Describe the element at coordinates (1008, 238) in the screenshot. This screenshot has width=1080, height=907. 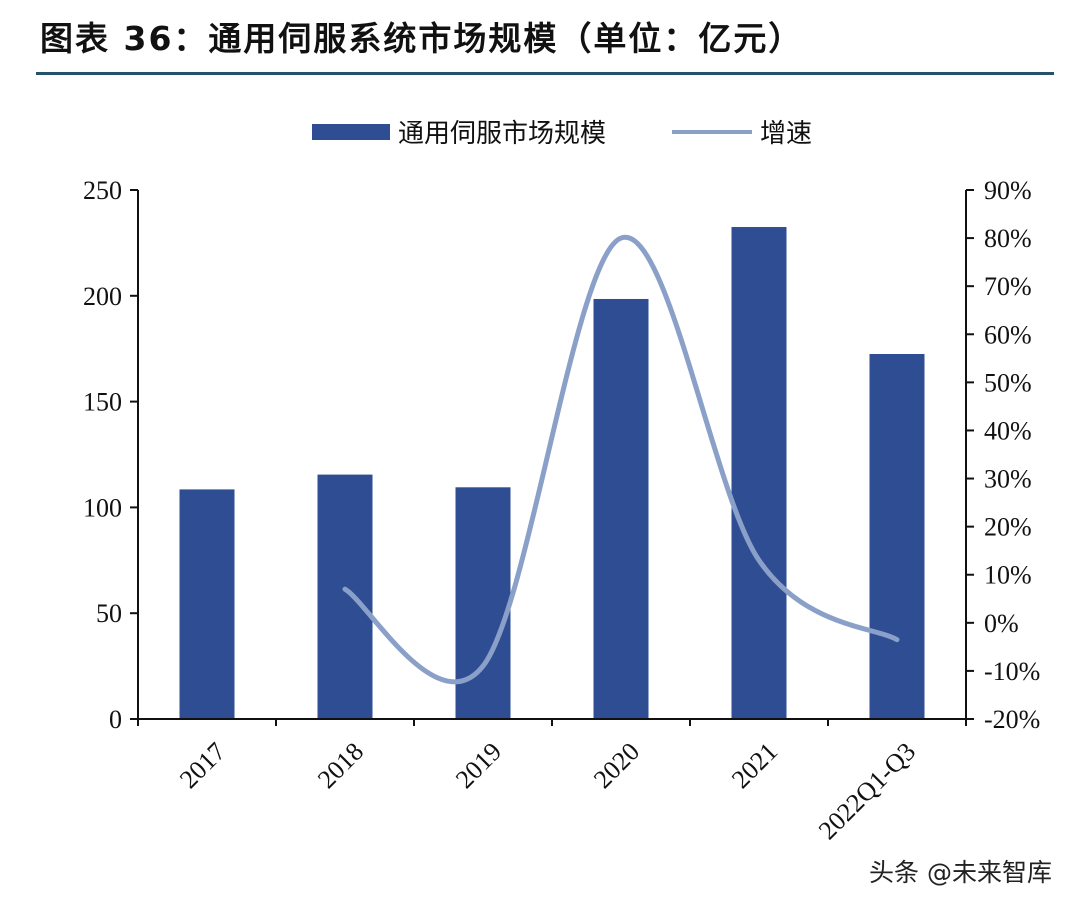
I see `y-right-tick-label: 80%` at that location.